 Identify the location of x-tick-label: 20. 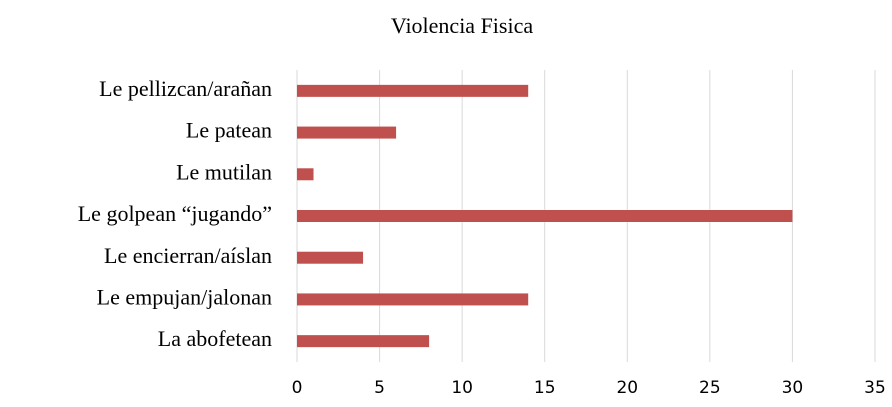
(627, 388).